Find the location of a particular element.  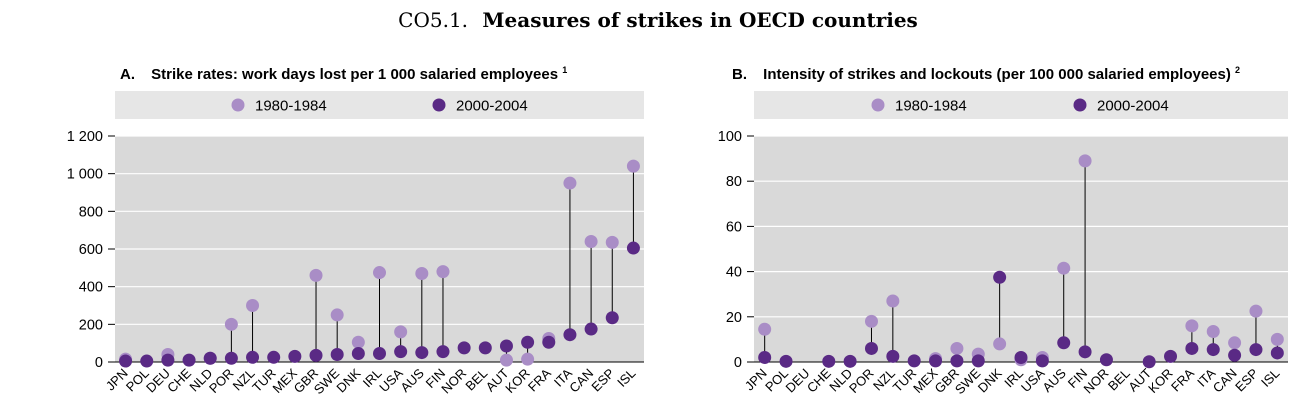

panel-b-point-2000-2004-tur is located at coordinates (914, 361).